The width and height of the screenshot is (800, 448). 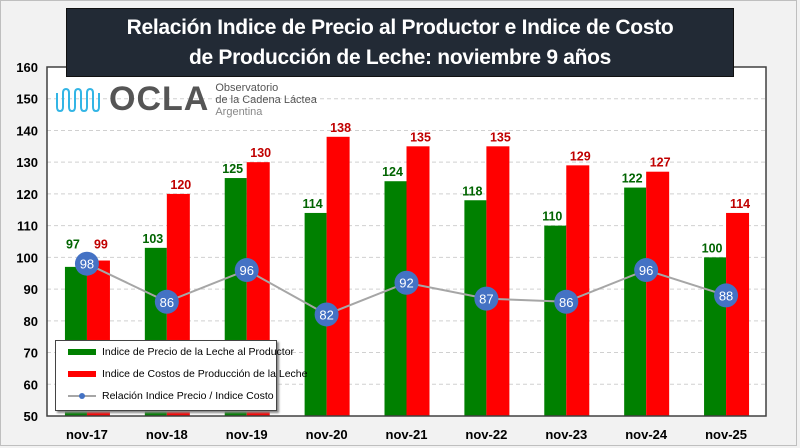 I want to click on x-tick-label: nov-21, so click(x=407, y=434).